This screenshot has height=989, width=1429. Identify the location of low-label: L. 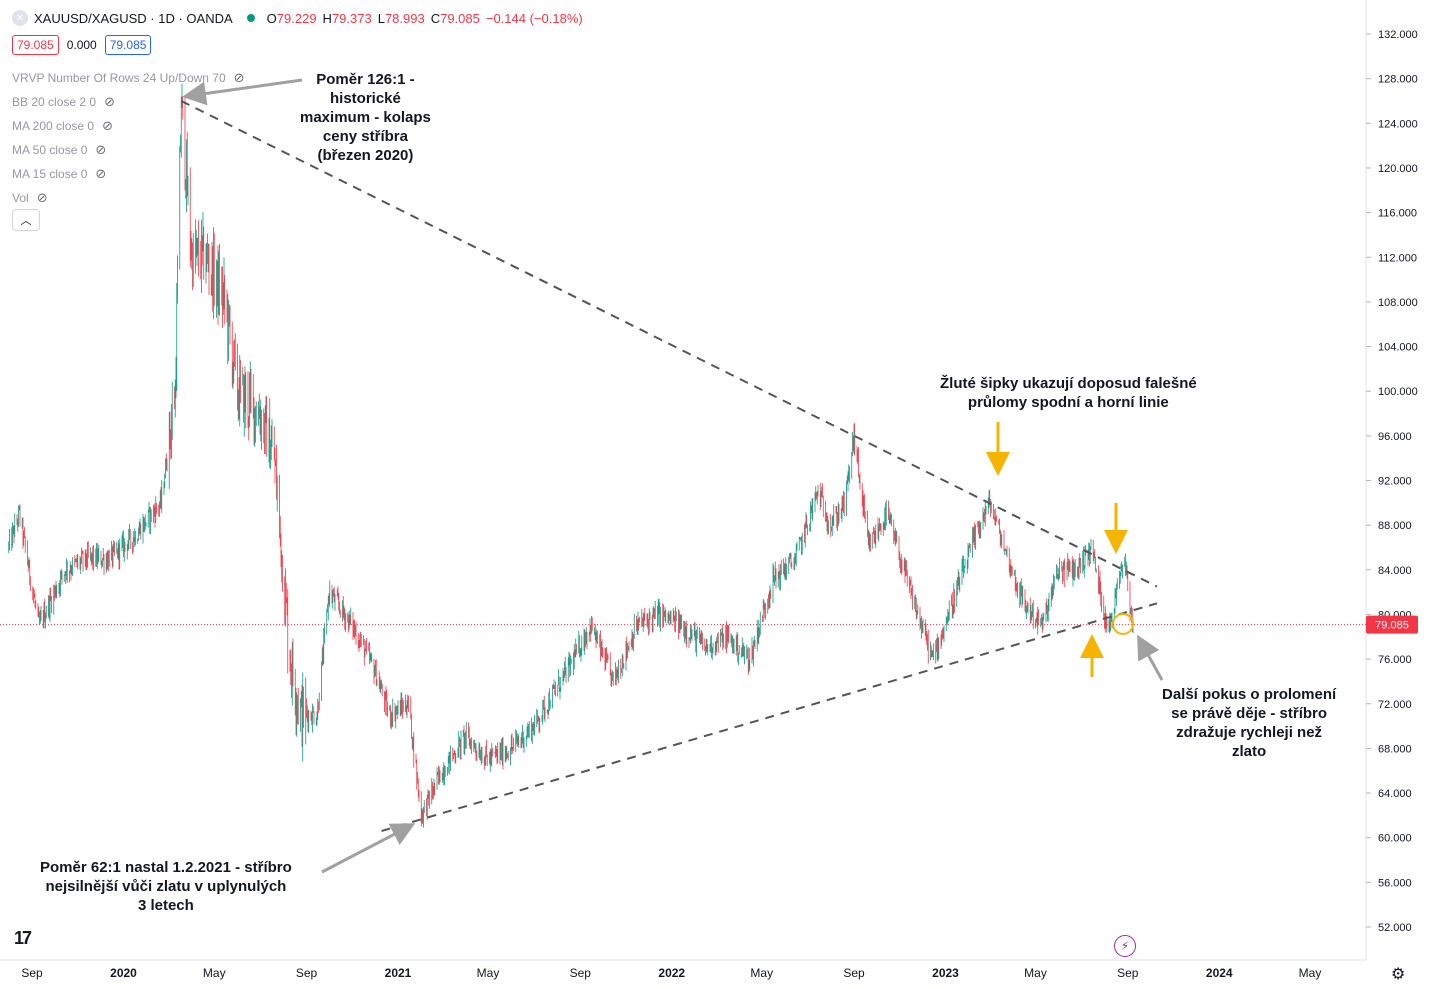
(381, 18).